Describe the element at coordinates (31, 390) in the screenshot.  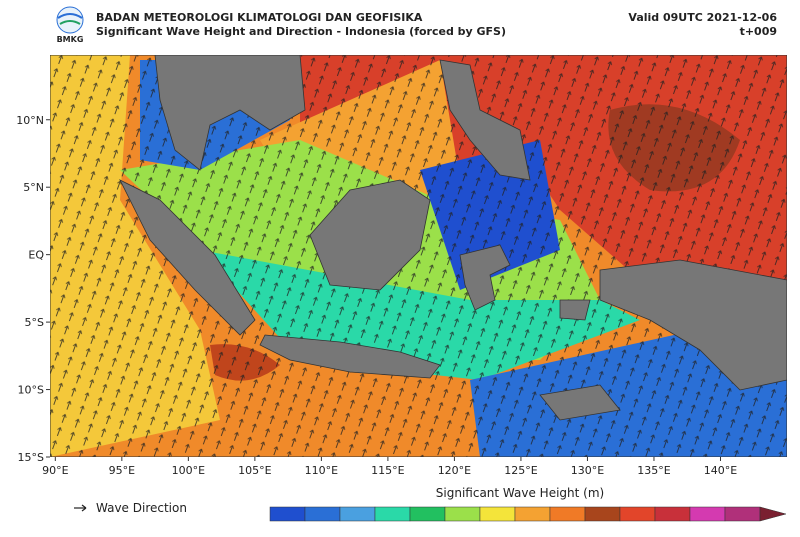
I see `y-tick-label: 10°S` at that location.